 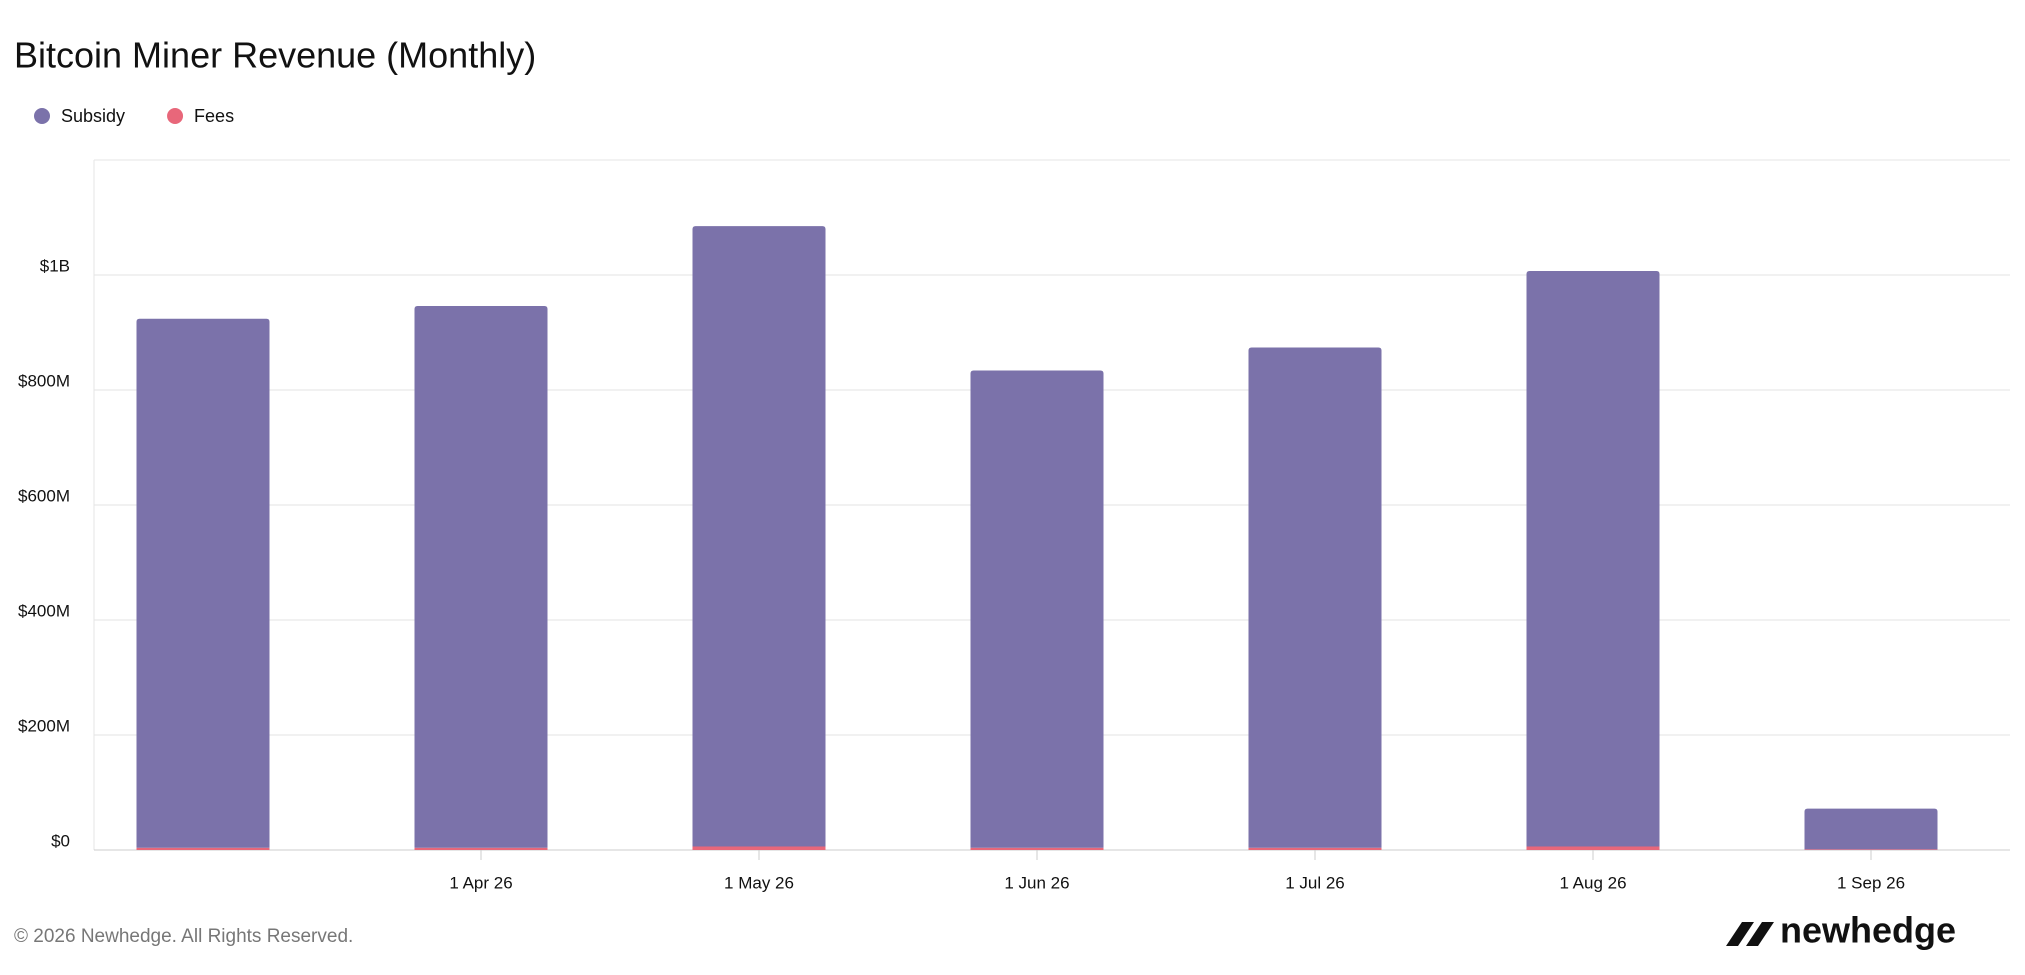 I want to click on x-tick-label: 1 May 26, so click(x=759, y=882).